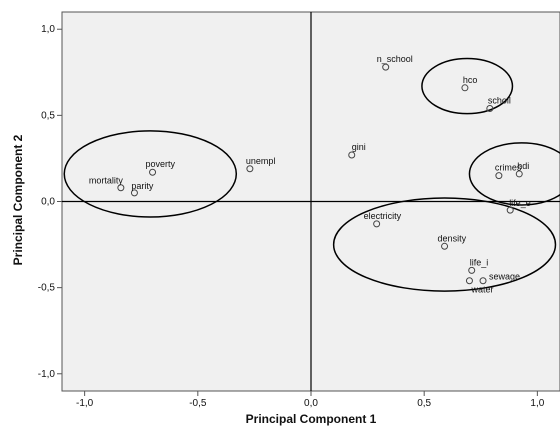 This screenshot has width=560, height=426. Describe the element at coordinates (106, 181) in the screenshot. I see `point-label: mortality` at that location.